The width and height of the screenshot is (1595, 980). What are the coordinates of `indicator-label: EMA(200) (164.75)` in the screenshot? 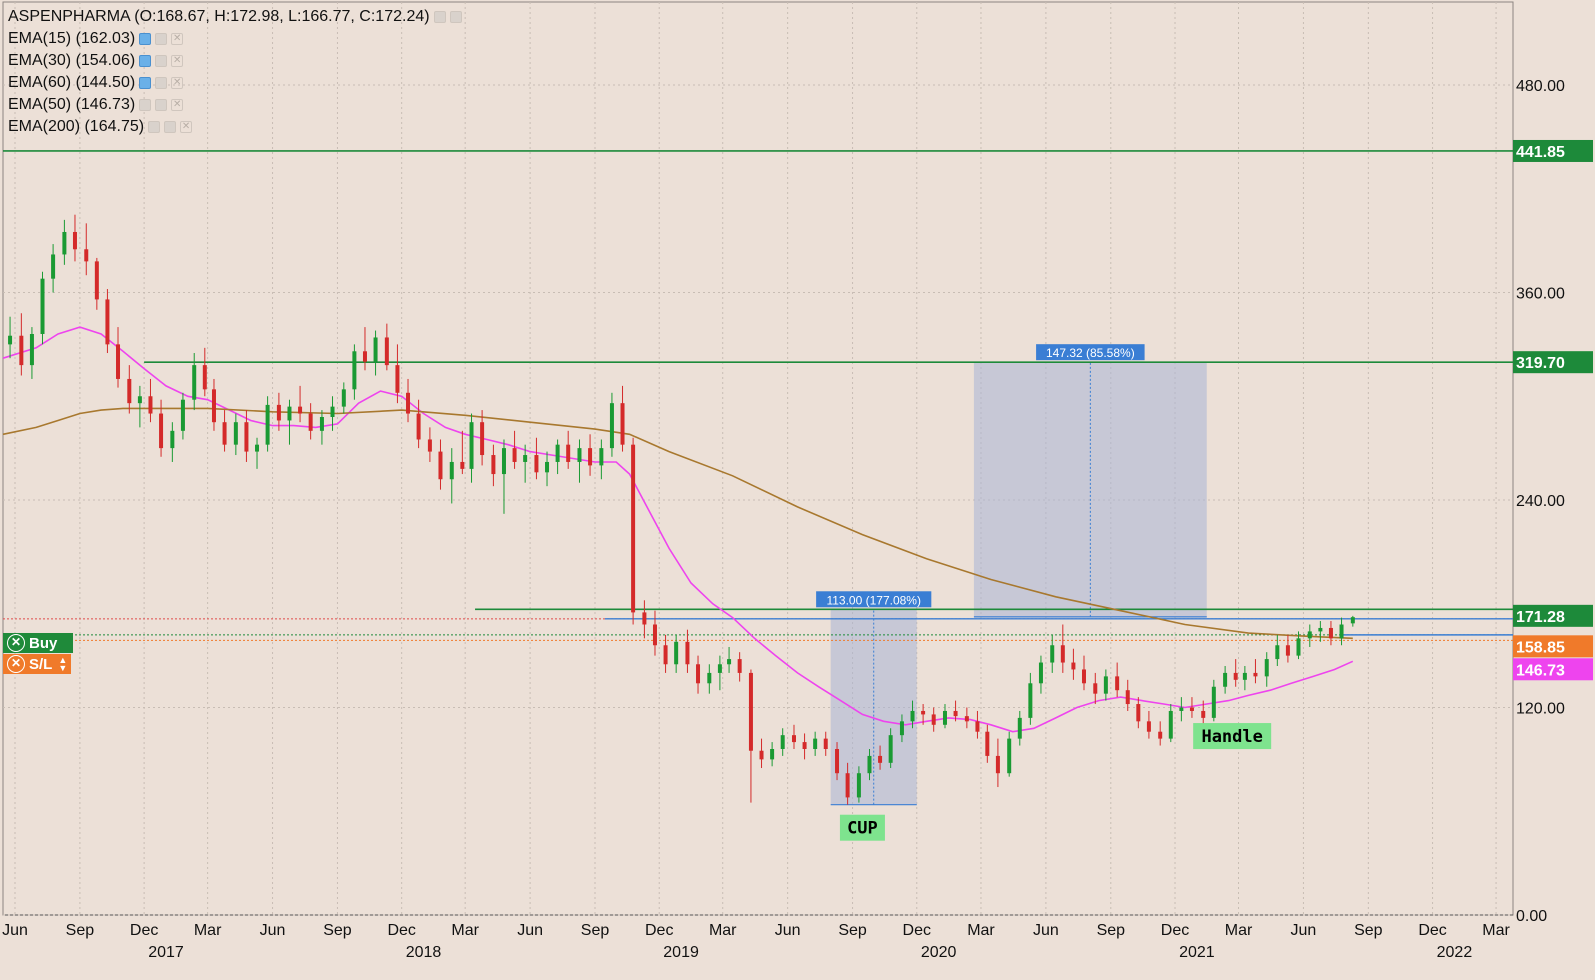 It's located at (76, 126).